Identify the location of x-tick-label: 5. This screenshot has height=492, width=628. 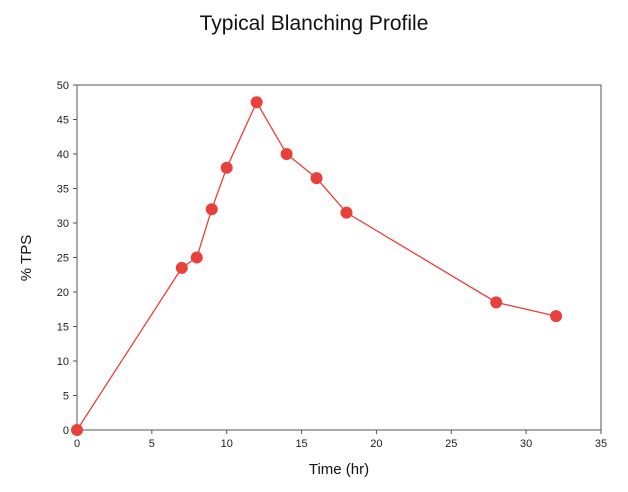
(152, 444).